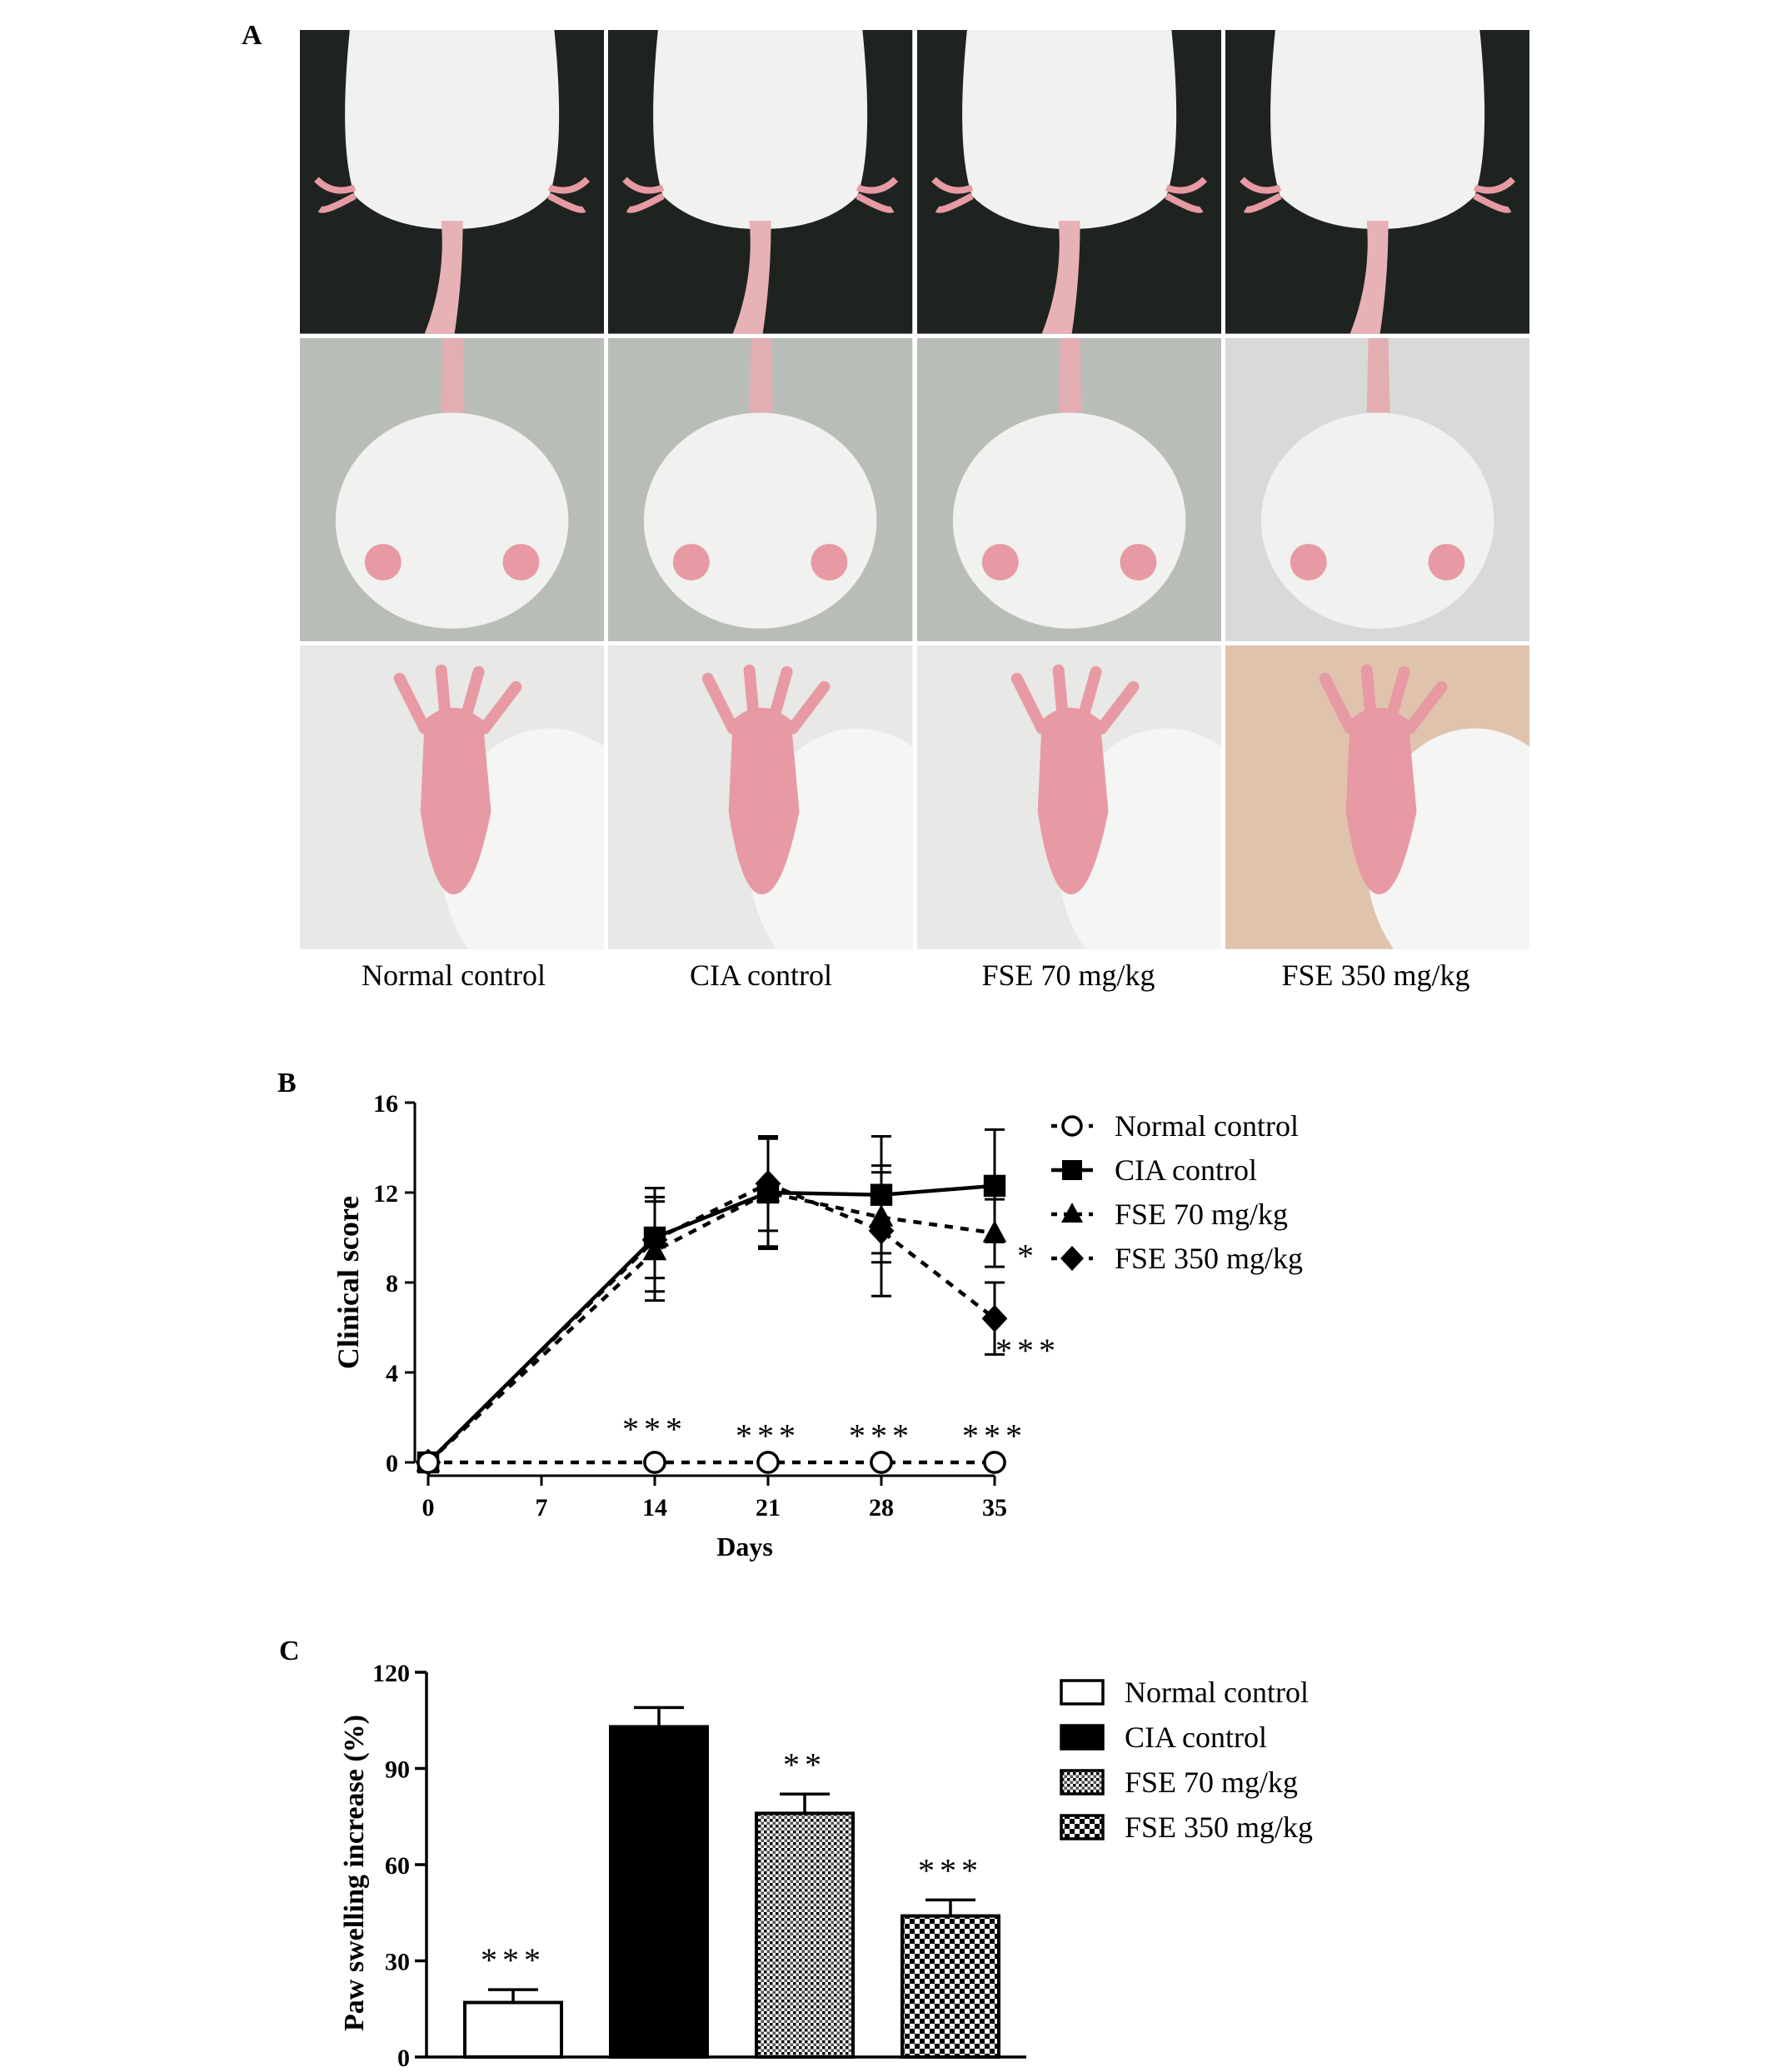 The width and height of the screenshot is (1771, 2072). I want to click on photo-dorsal-fse350-image, so click(1377, 182).